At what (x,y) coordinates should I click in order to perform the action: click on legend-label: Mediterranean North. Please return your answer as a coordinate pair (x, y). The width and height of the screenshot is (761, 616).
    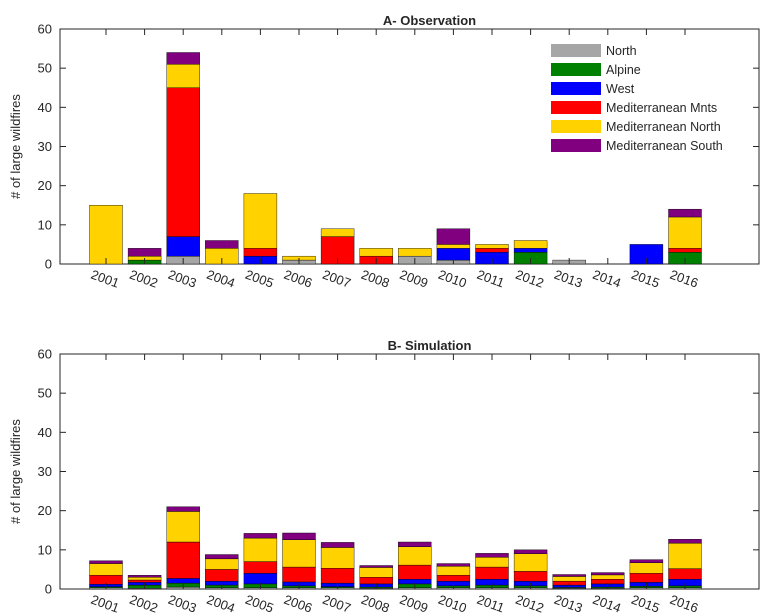
    Looking at the image, I should click on (663, 127).